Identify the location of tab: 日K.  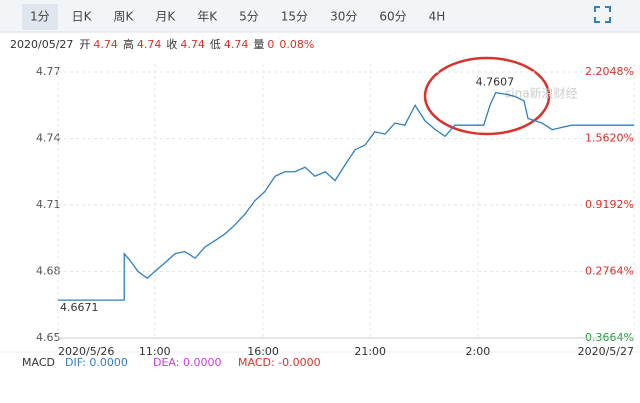
(82, 17).